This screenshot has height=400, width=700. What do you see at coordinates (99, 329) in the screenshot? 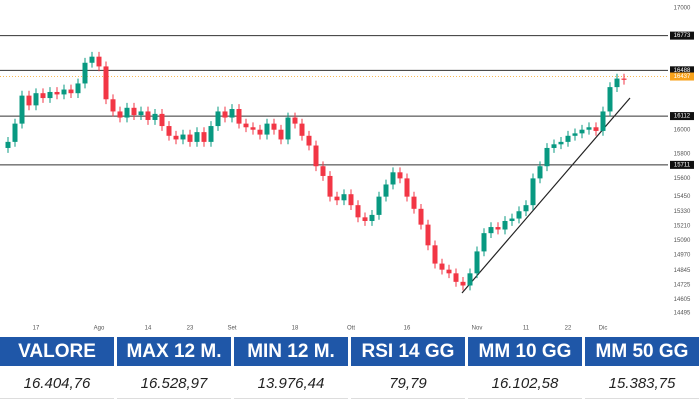
I see `x-tick-label: Ago` at bounding box center [99, 329].